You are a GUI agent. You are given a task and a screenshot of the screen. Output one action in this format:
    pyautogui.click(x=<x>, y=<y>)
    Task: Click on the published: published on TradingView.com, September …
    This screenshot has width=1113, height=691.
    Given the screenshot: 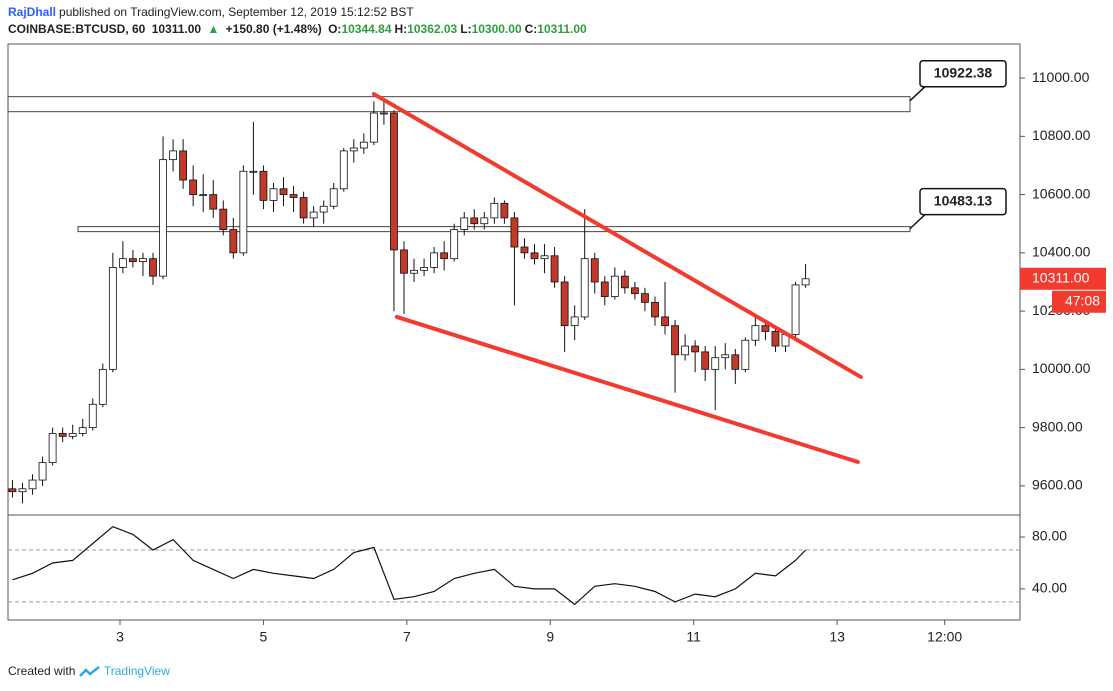 What is the action you would take?
    pyautogui.click(x=236, y=12)
    